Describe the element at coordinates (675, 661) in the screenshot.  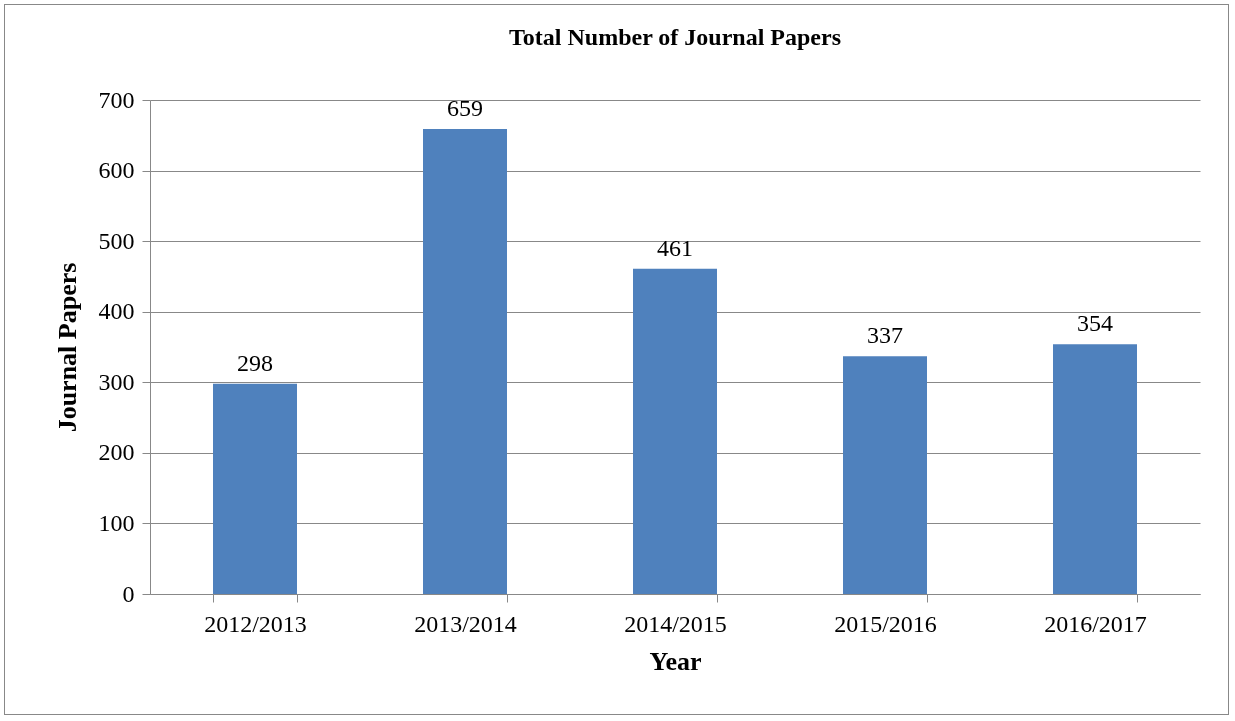
I see `x-axis-title: Year` at that location.